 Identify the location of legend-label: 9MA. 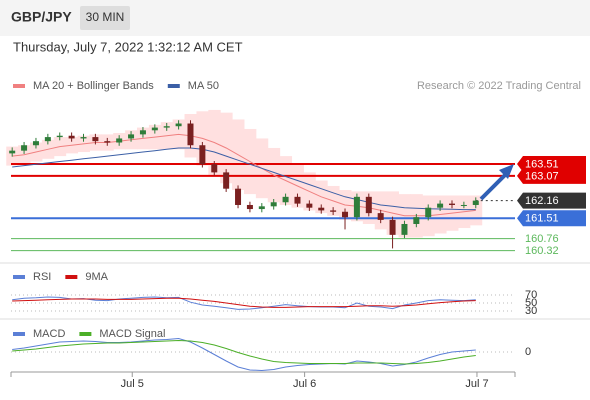
(96, 277).